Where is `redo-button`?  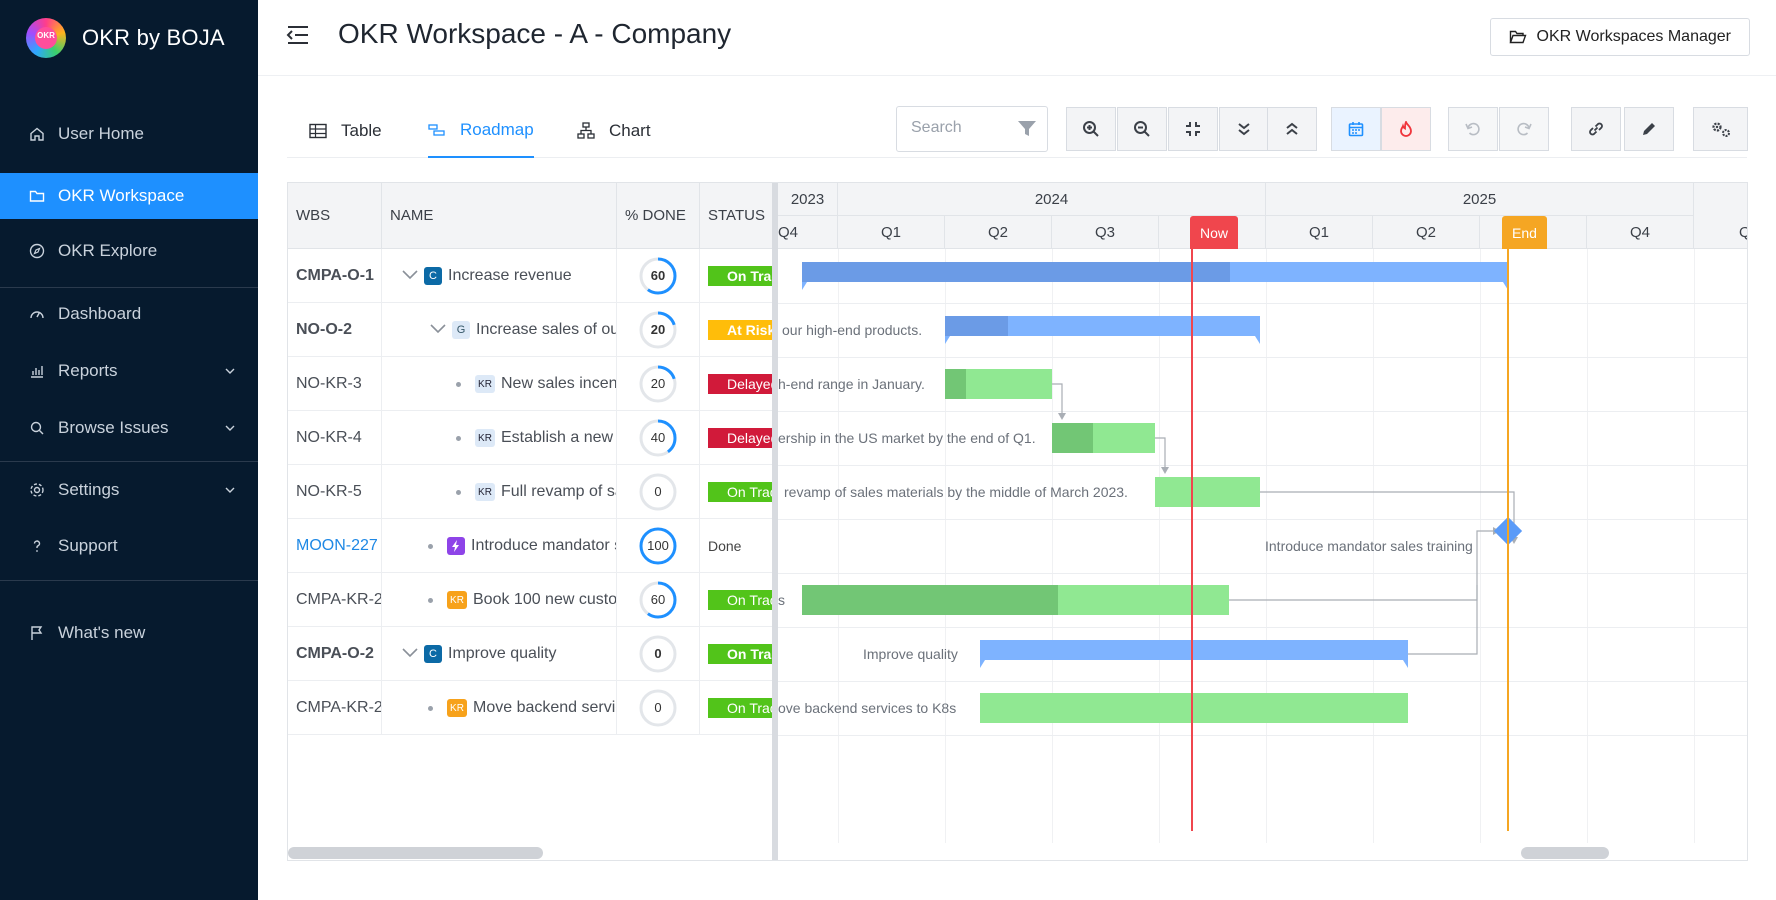
redo-button is located at coordinates (1524, 129).